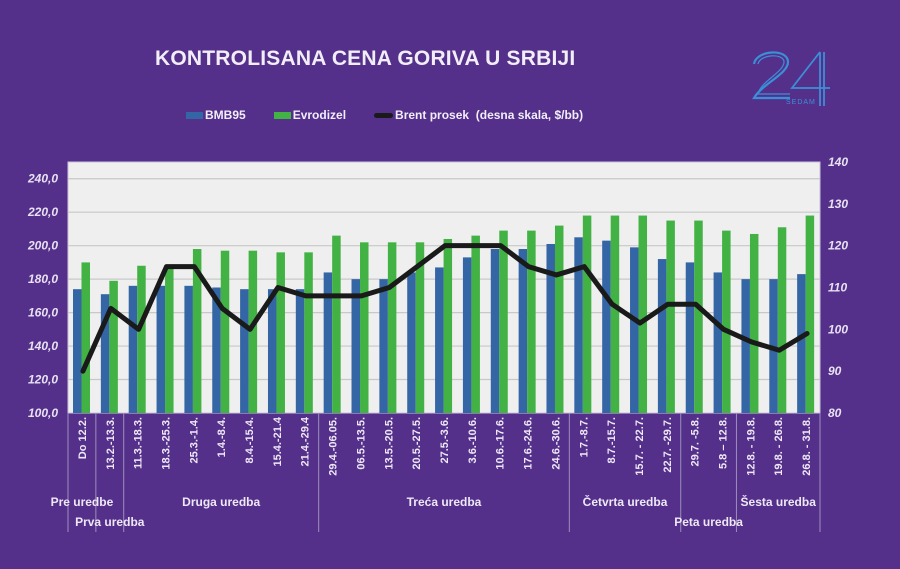 Image resolution: width=900 pixels, height=569 pixels. What do you see at coordinates (365, 58) in the screenshot?
I see `chart-title: KONTROLISANA CENA GORIVA U SRBIJI` at bounding box center [365, 58].